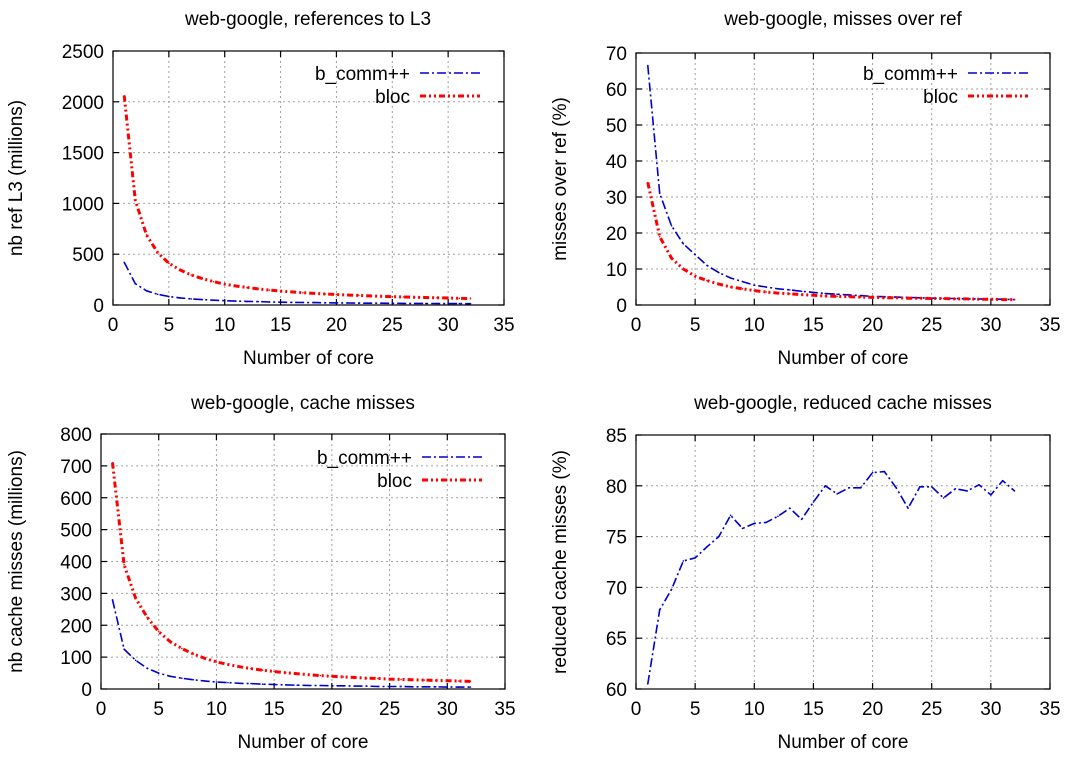 This screenshot has width=1072, height=757. Describe the element at coordinates (636, 325) in the screenshot. I see `x-tick-label: 0` at that location.